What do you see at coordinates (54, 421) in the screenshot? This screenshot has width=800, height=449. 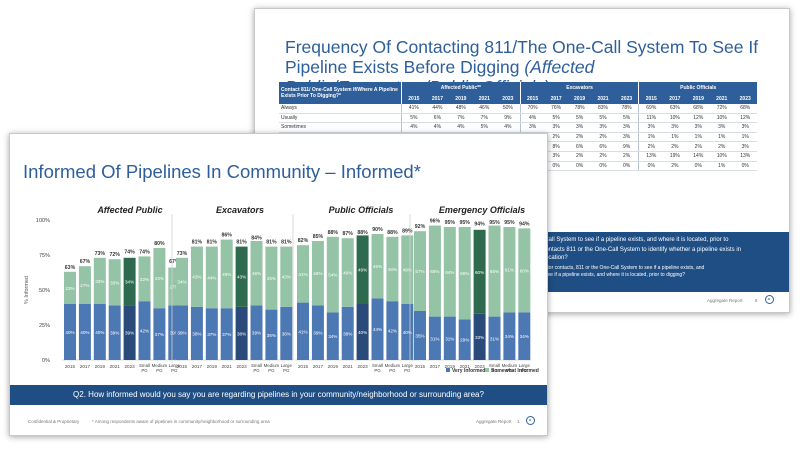 I see `footer-confidential: Confidential & Proprietary` at bounding box center [54, 421].